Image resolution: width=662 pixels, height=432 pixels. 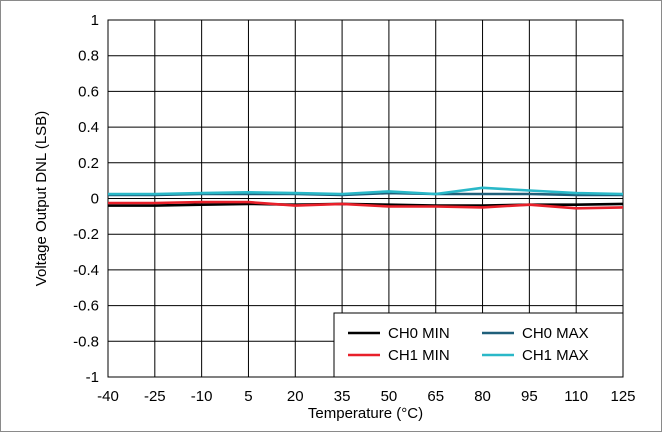 I want to click on x-tick-label: 65, so click(x=435, y=396).